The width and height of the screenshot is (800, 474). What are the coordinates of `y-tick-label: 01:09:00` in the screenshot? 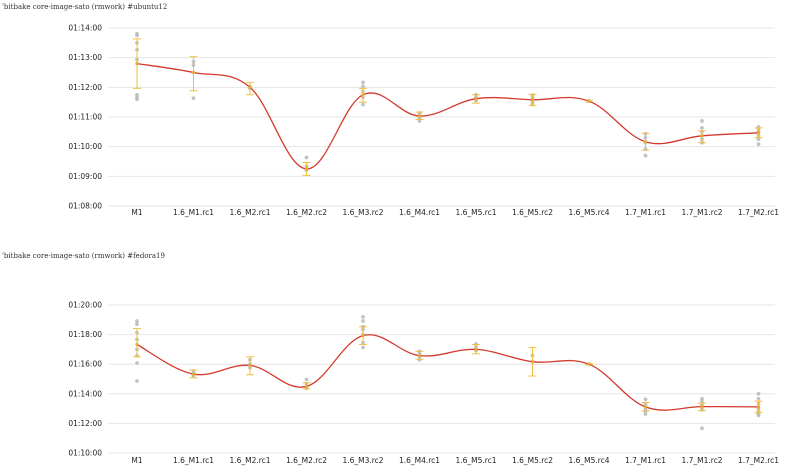 It's located at (85, 176).